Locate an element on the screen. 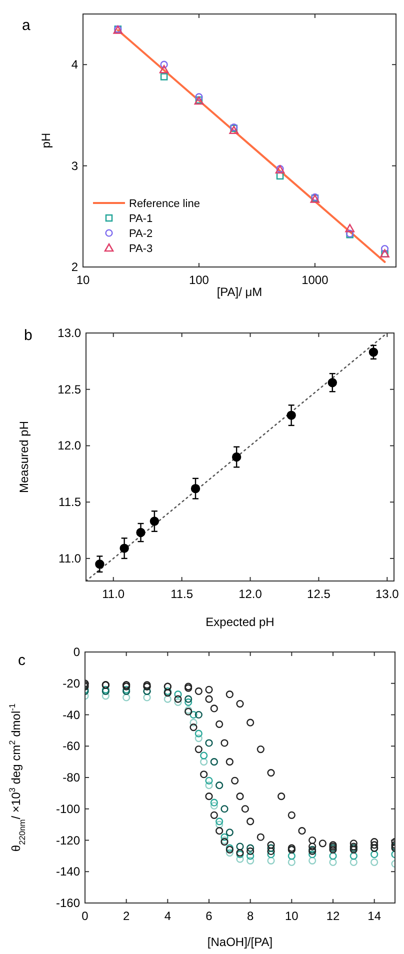 This screenshot has width=404, height=954. legend-label: Reference line is located at coordinates (164, 204).